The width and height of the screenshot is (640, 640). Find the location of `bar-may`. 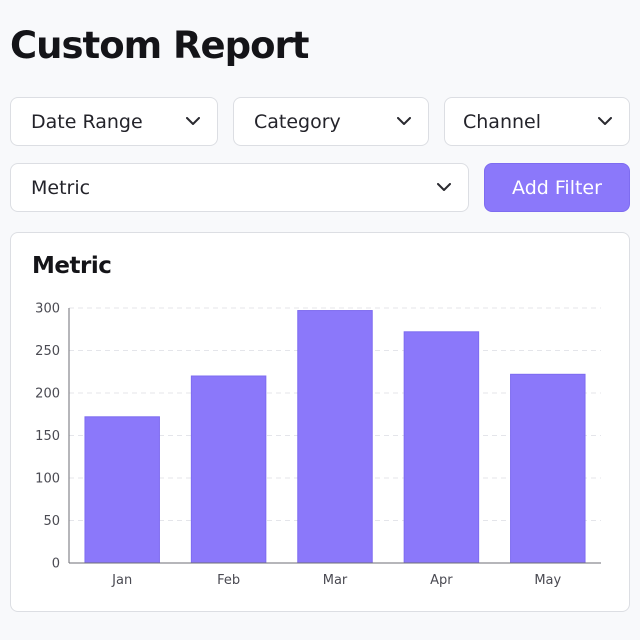

bar-may is located at coordinates (548, 468).